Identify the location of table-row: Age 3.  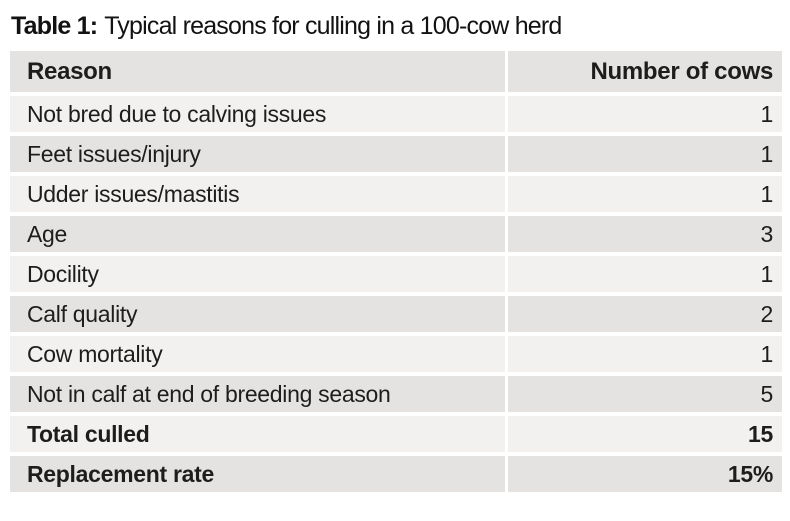
(396, 234).